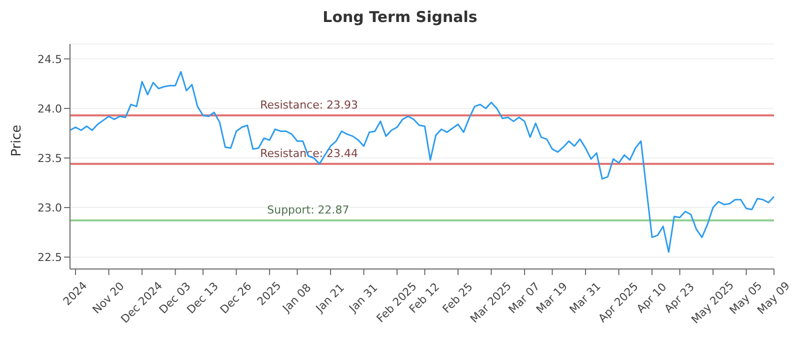 The width and height of the screenshot is (800, 350). Describe the element at coordinates (296, 298) in the screenshot. I see `x-tick-label: Jan 08` at that location.